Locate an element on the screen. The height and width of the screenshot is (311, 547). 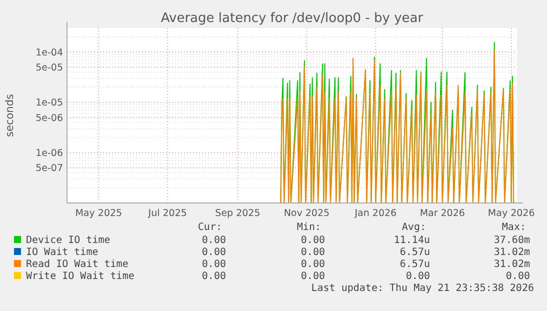
text: 11.14u is located at coordinates (412, 240).